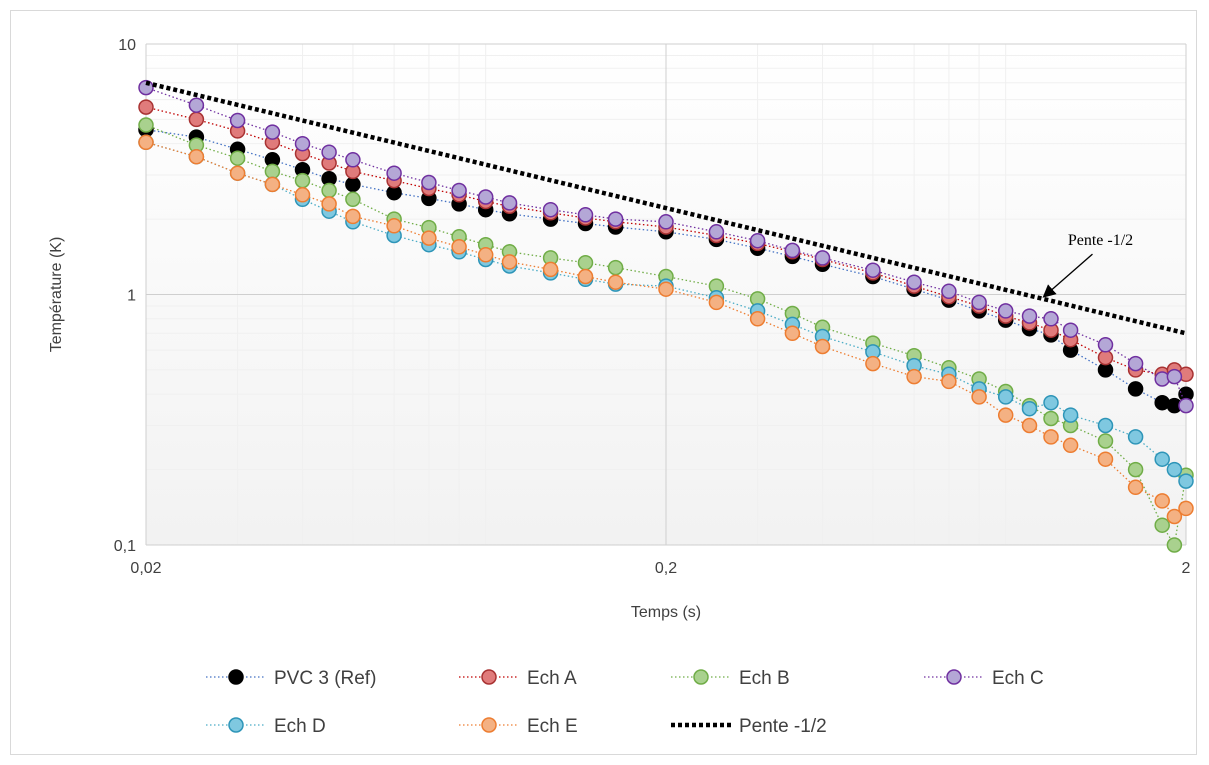 The image size is (1209, 765). What do you see at coordinates (984, 678) in the screenshot?
I see `legend-item: Ech C` at bounding box center [984, 678].